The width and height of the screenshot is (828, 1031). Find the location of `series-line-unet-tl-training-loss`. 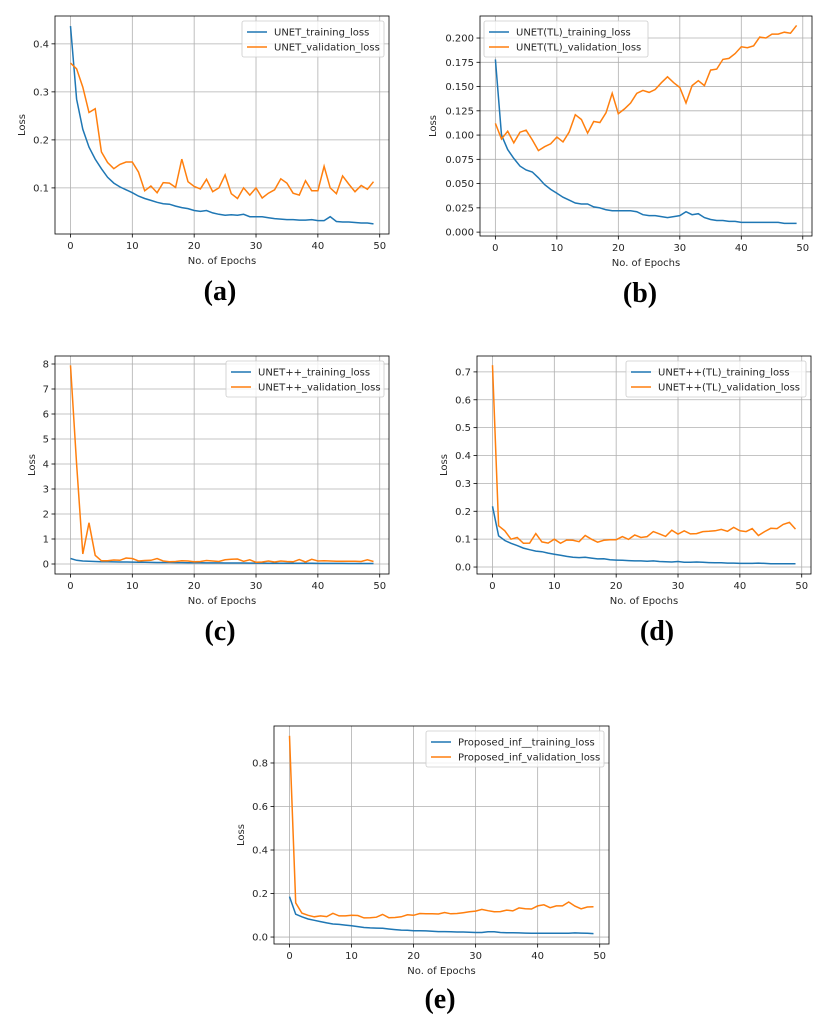

series-line-unet-tl-training-loss is located at coordinates (645, 142).